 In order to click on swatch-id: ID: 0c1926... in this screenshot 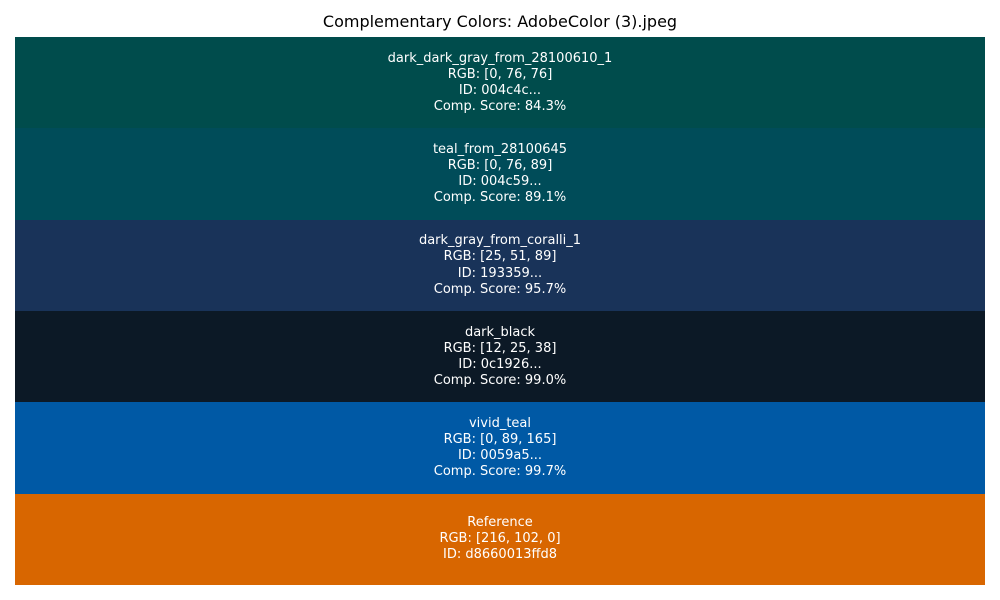, I will do `click(500, 364)`.